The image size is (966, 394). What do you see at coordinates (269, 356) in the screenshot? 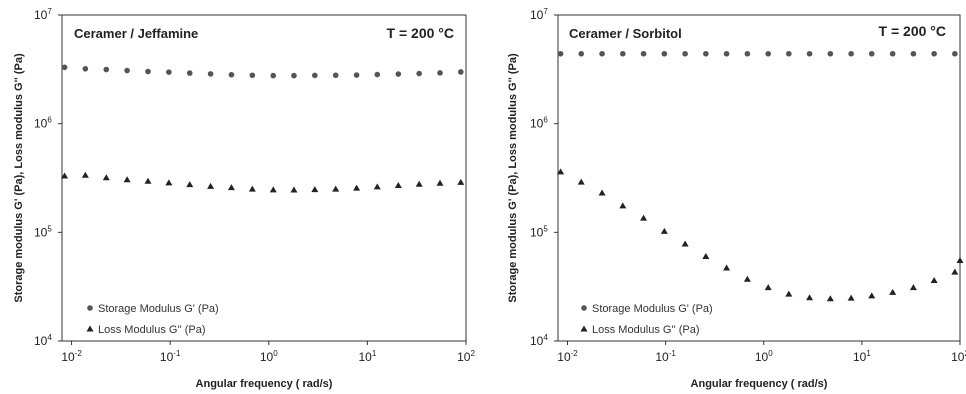
I see `x-tick-label: 10⁰` at bounding box center [269, 356].